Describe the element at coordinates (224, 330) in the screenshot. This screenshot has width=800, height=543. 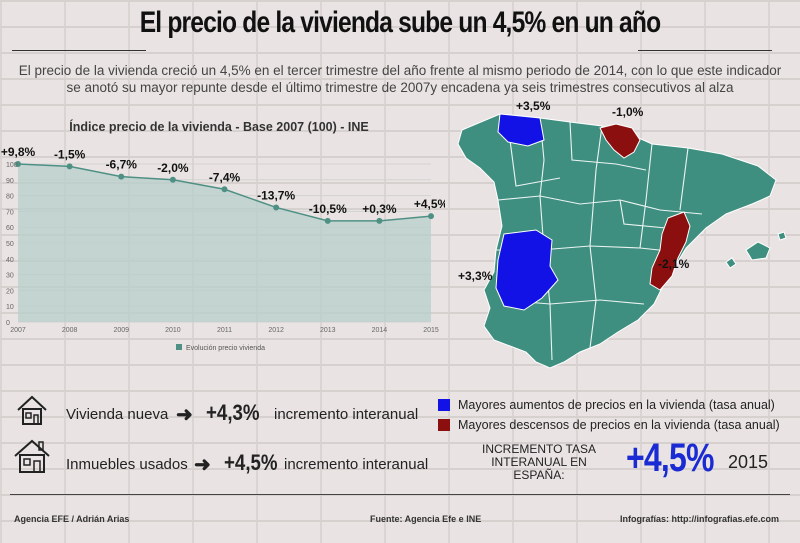
I see `x-tick-label: 2011` at that location.